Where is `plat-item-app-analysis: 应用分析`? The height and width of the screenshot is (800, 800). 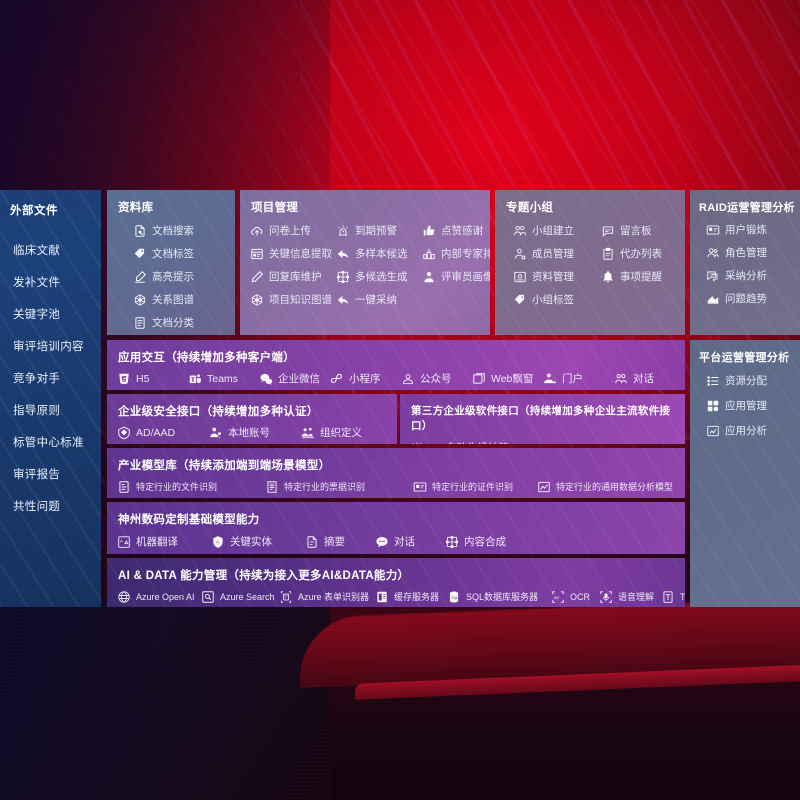
plat-item-app-analysis: 应用分析 is located at coordinates (753, 431).